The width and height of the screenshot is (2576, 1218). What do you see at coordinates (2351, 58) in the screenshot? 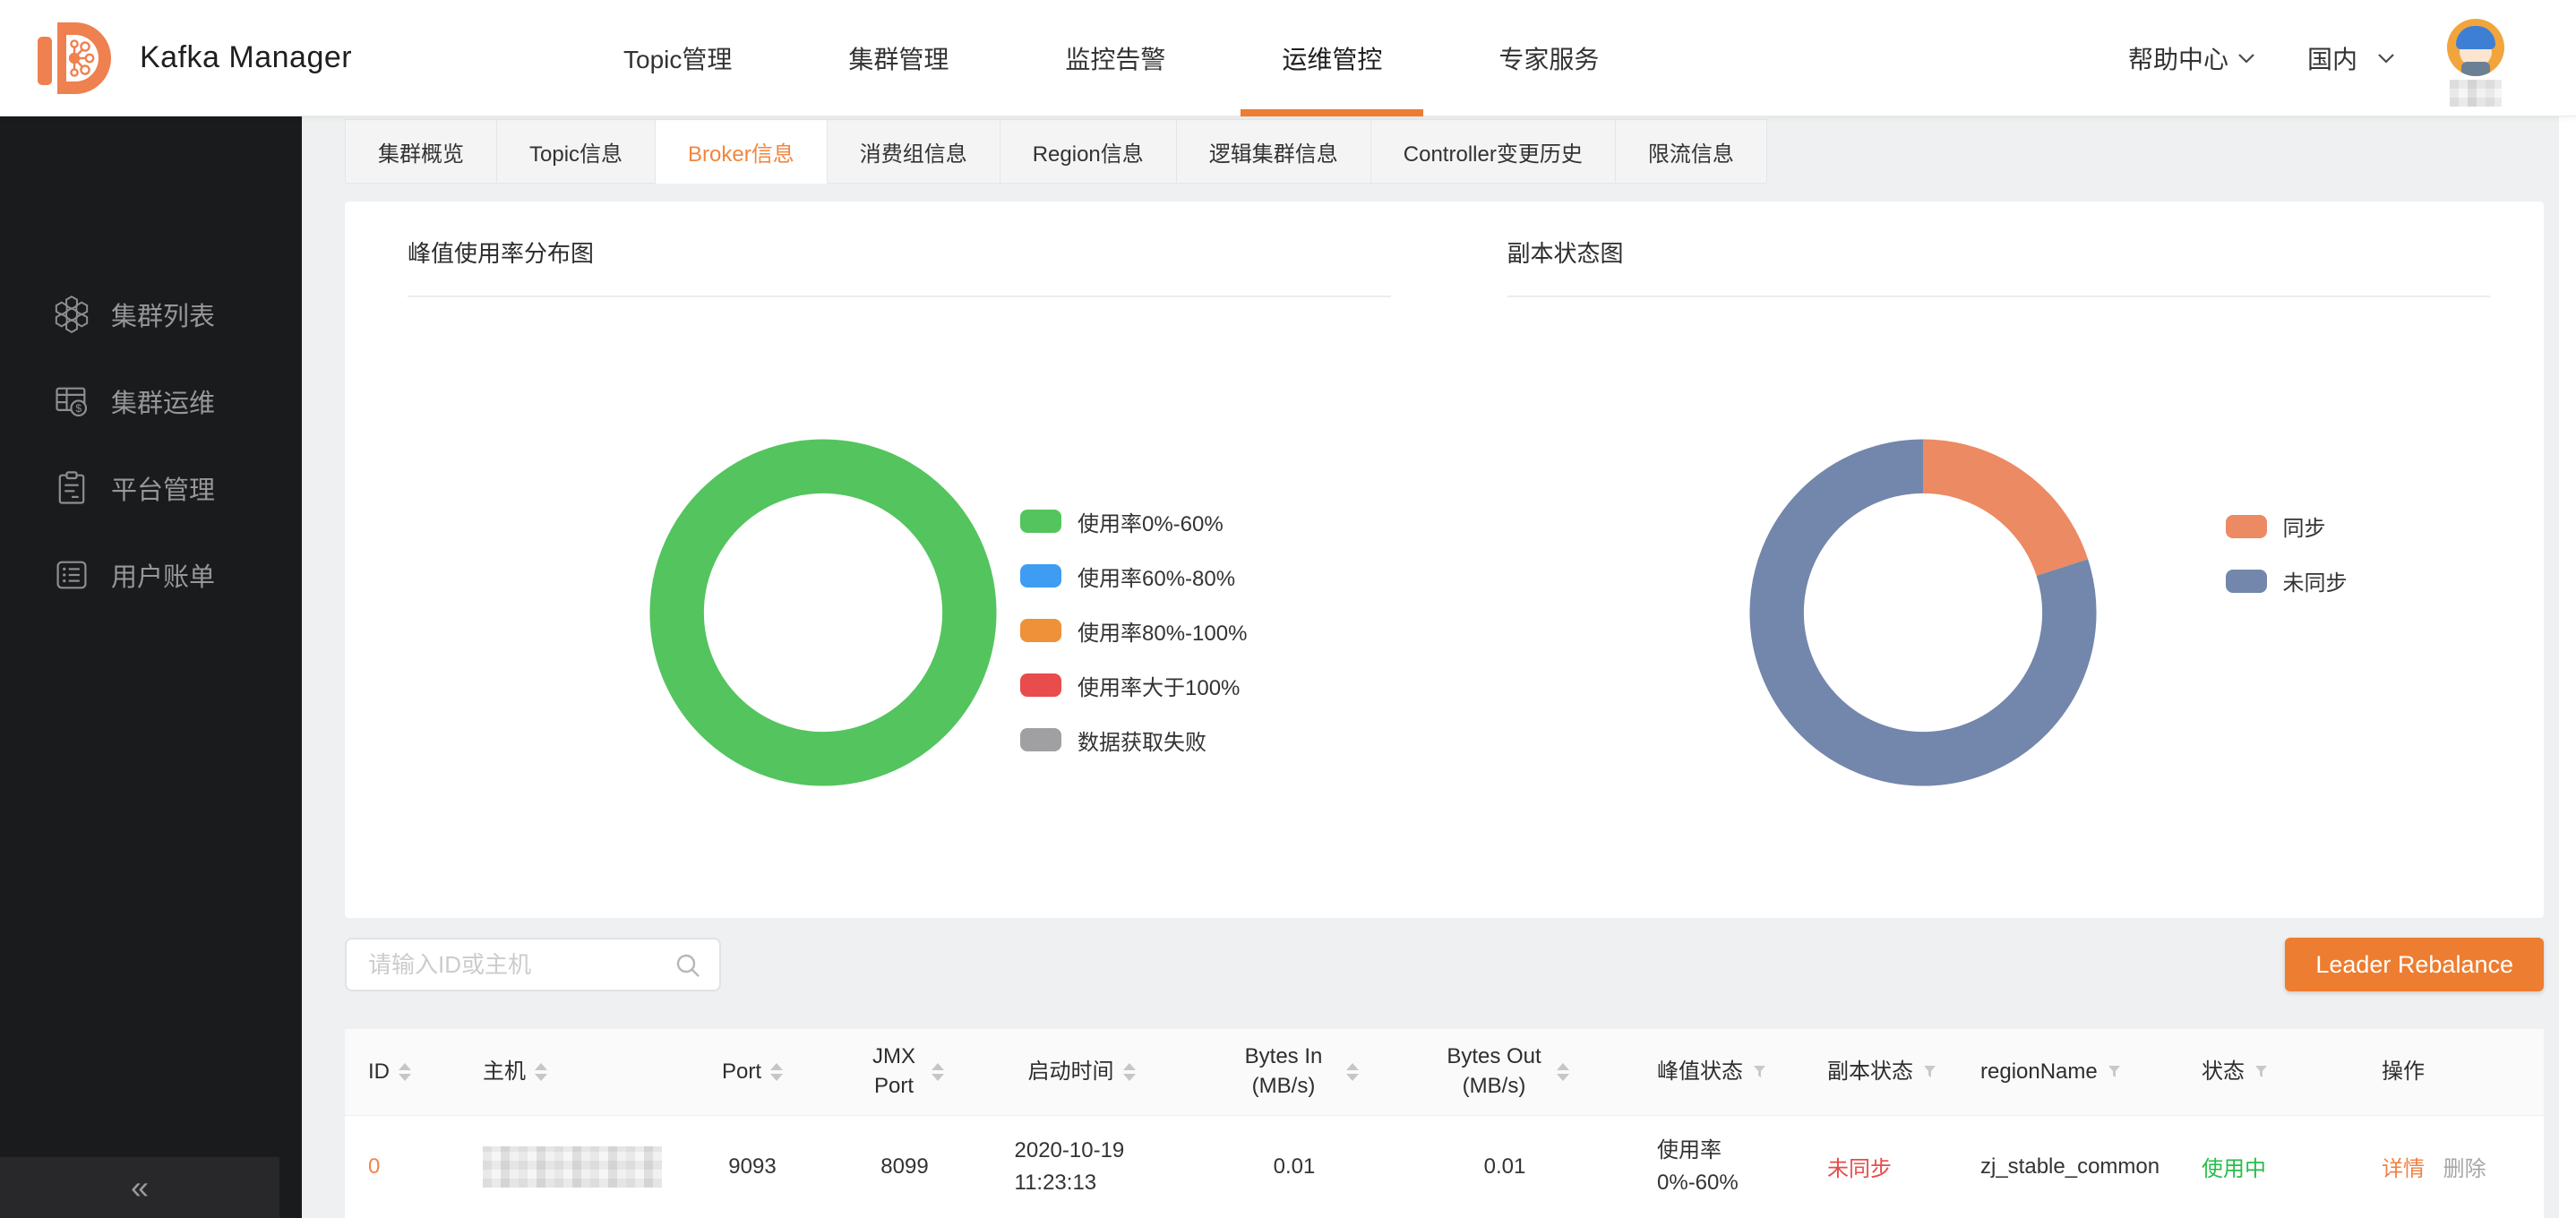
I see `region-selector: 国内` at bounding box center [2351, 58].